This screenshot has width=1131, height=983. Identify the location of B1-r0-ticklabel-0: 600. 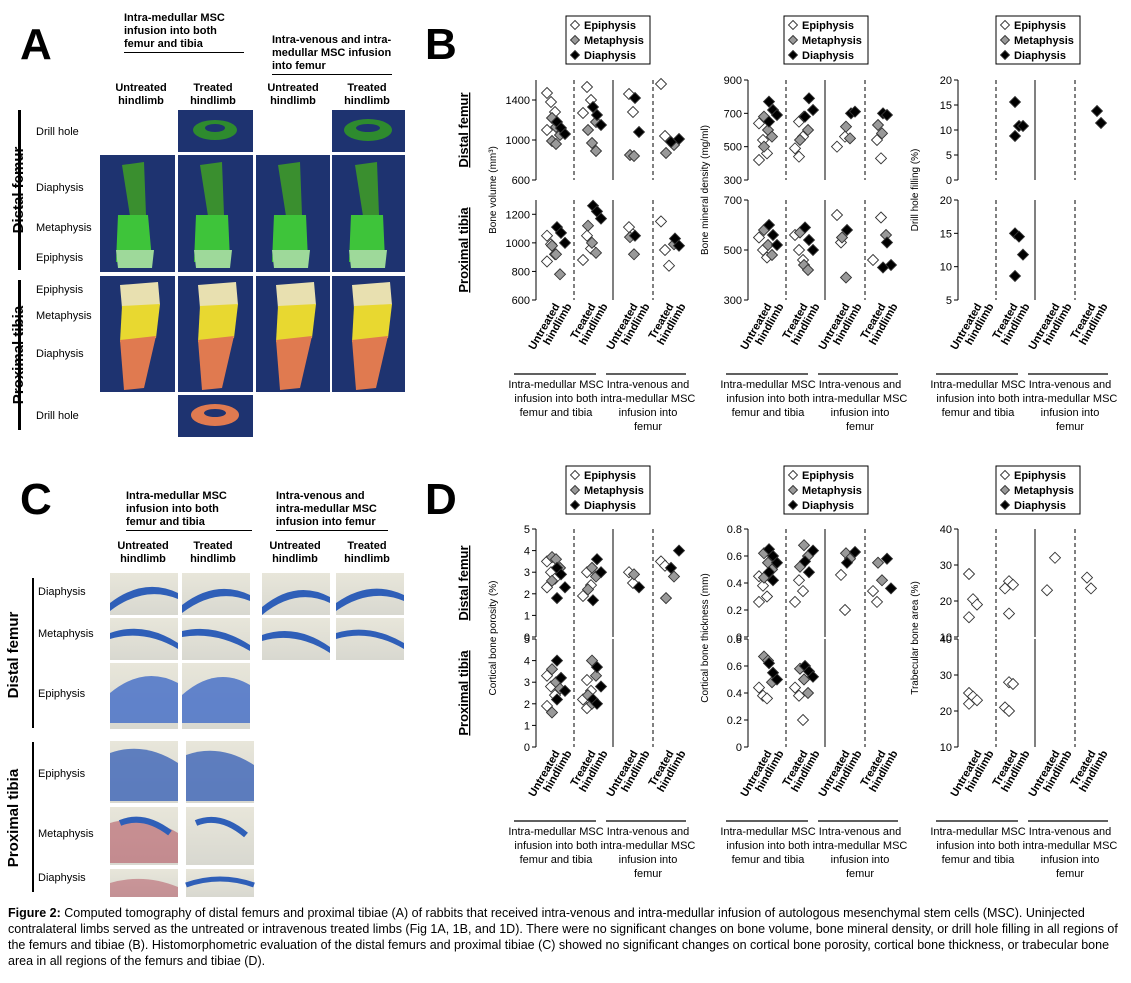
(521, 181).